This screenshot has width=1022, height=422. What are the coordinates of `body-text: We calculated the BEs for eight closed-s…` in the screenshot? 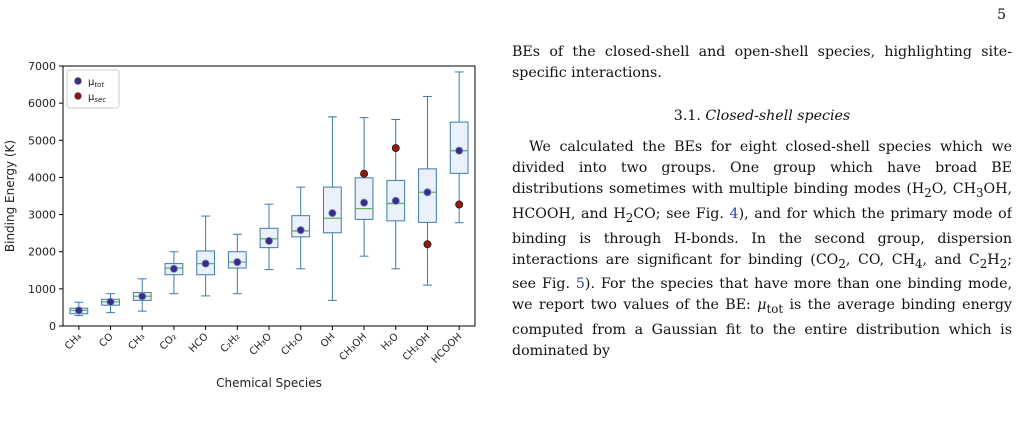 It's located at (762, 168).